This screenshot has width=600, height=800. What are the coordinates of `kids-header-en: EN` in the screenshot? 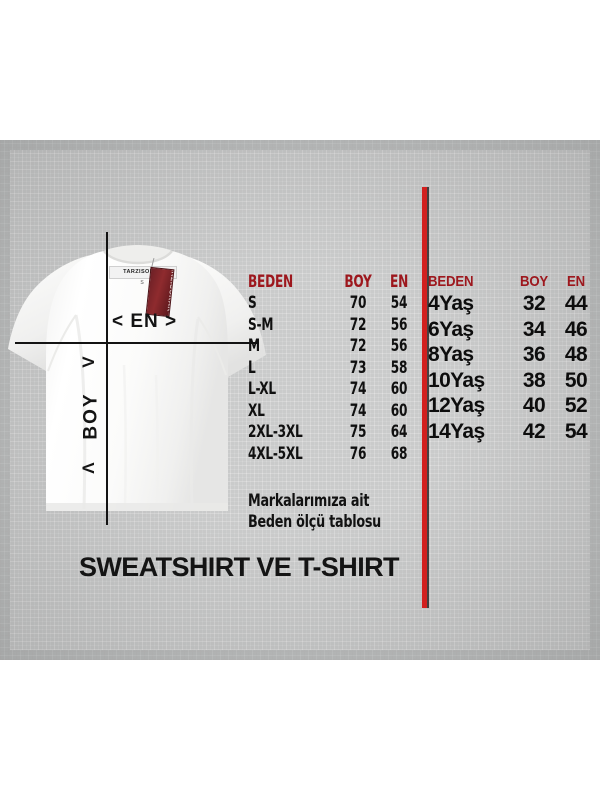 It's located at (576, 281).